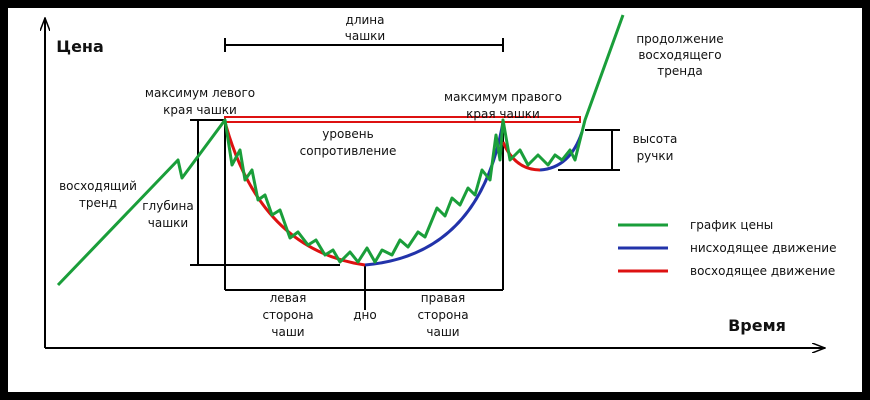 The height and width of the screenshot is (400, 870). What do you see at coordinates (503, 105) in the screenshot?
I see `label: максимум правого края чашки` at bounding box center [503, 105].